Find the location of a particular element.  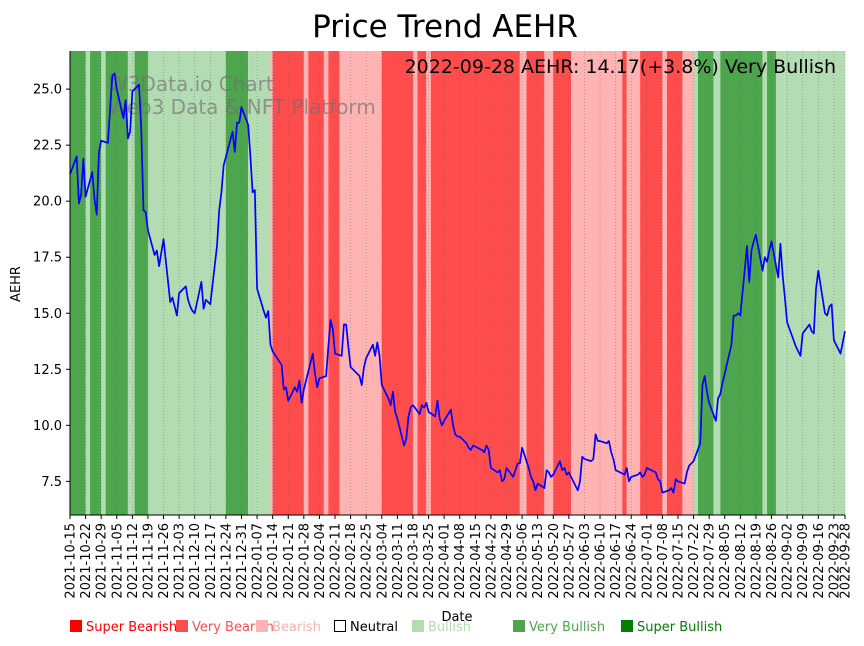

legend-item-very-bullish: Very Bullish is located at coordinates (559, 627).